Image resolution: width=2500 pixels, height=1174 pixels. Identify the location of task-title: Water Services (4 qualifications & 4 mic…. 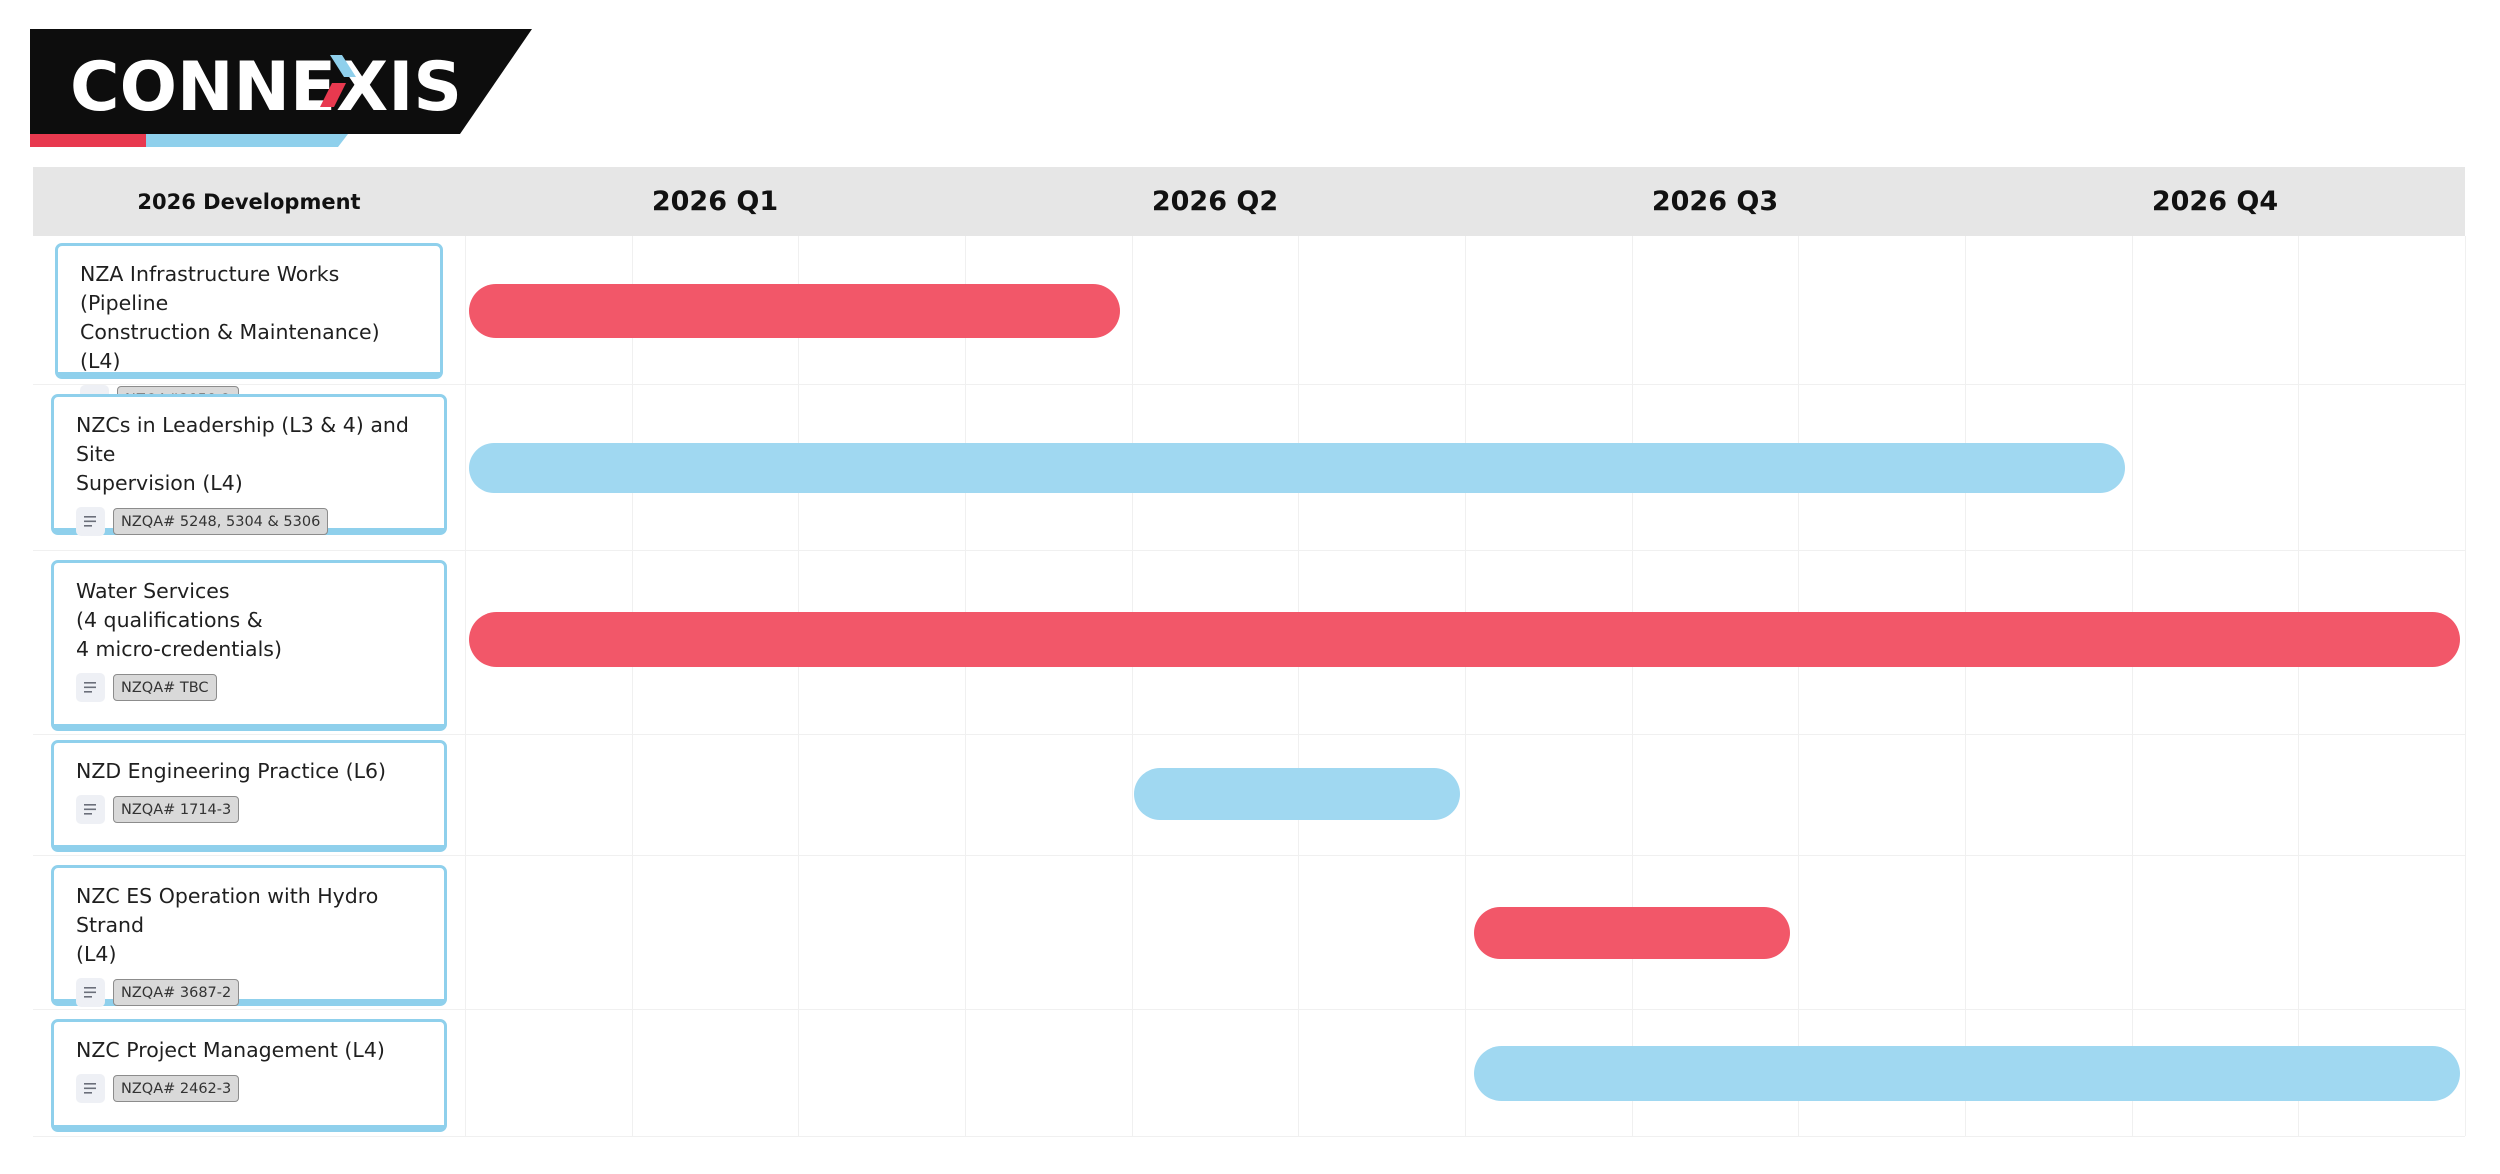
(179, 620).